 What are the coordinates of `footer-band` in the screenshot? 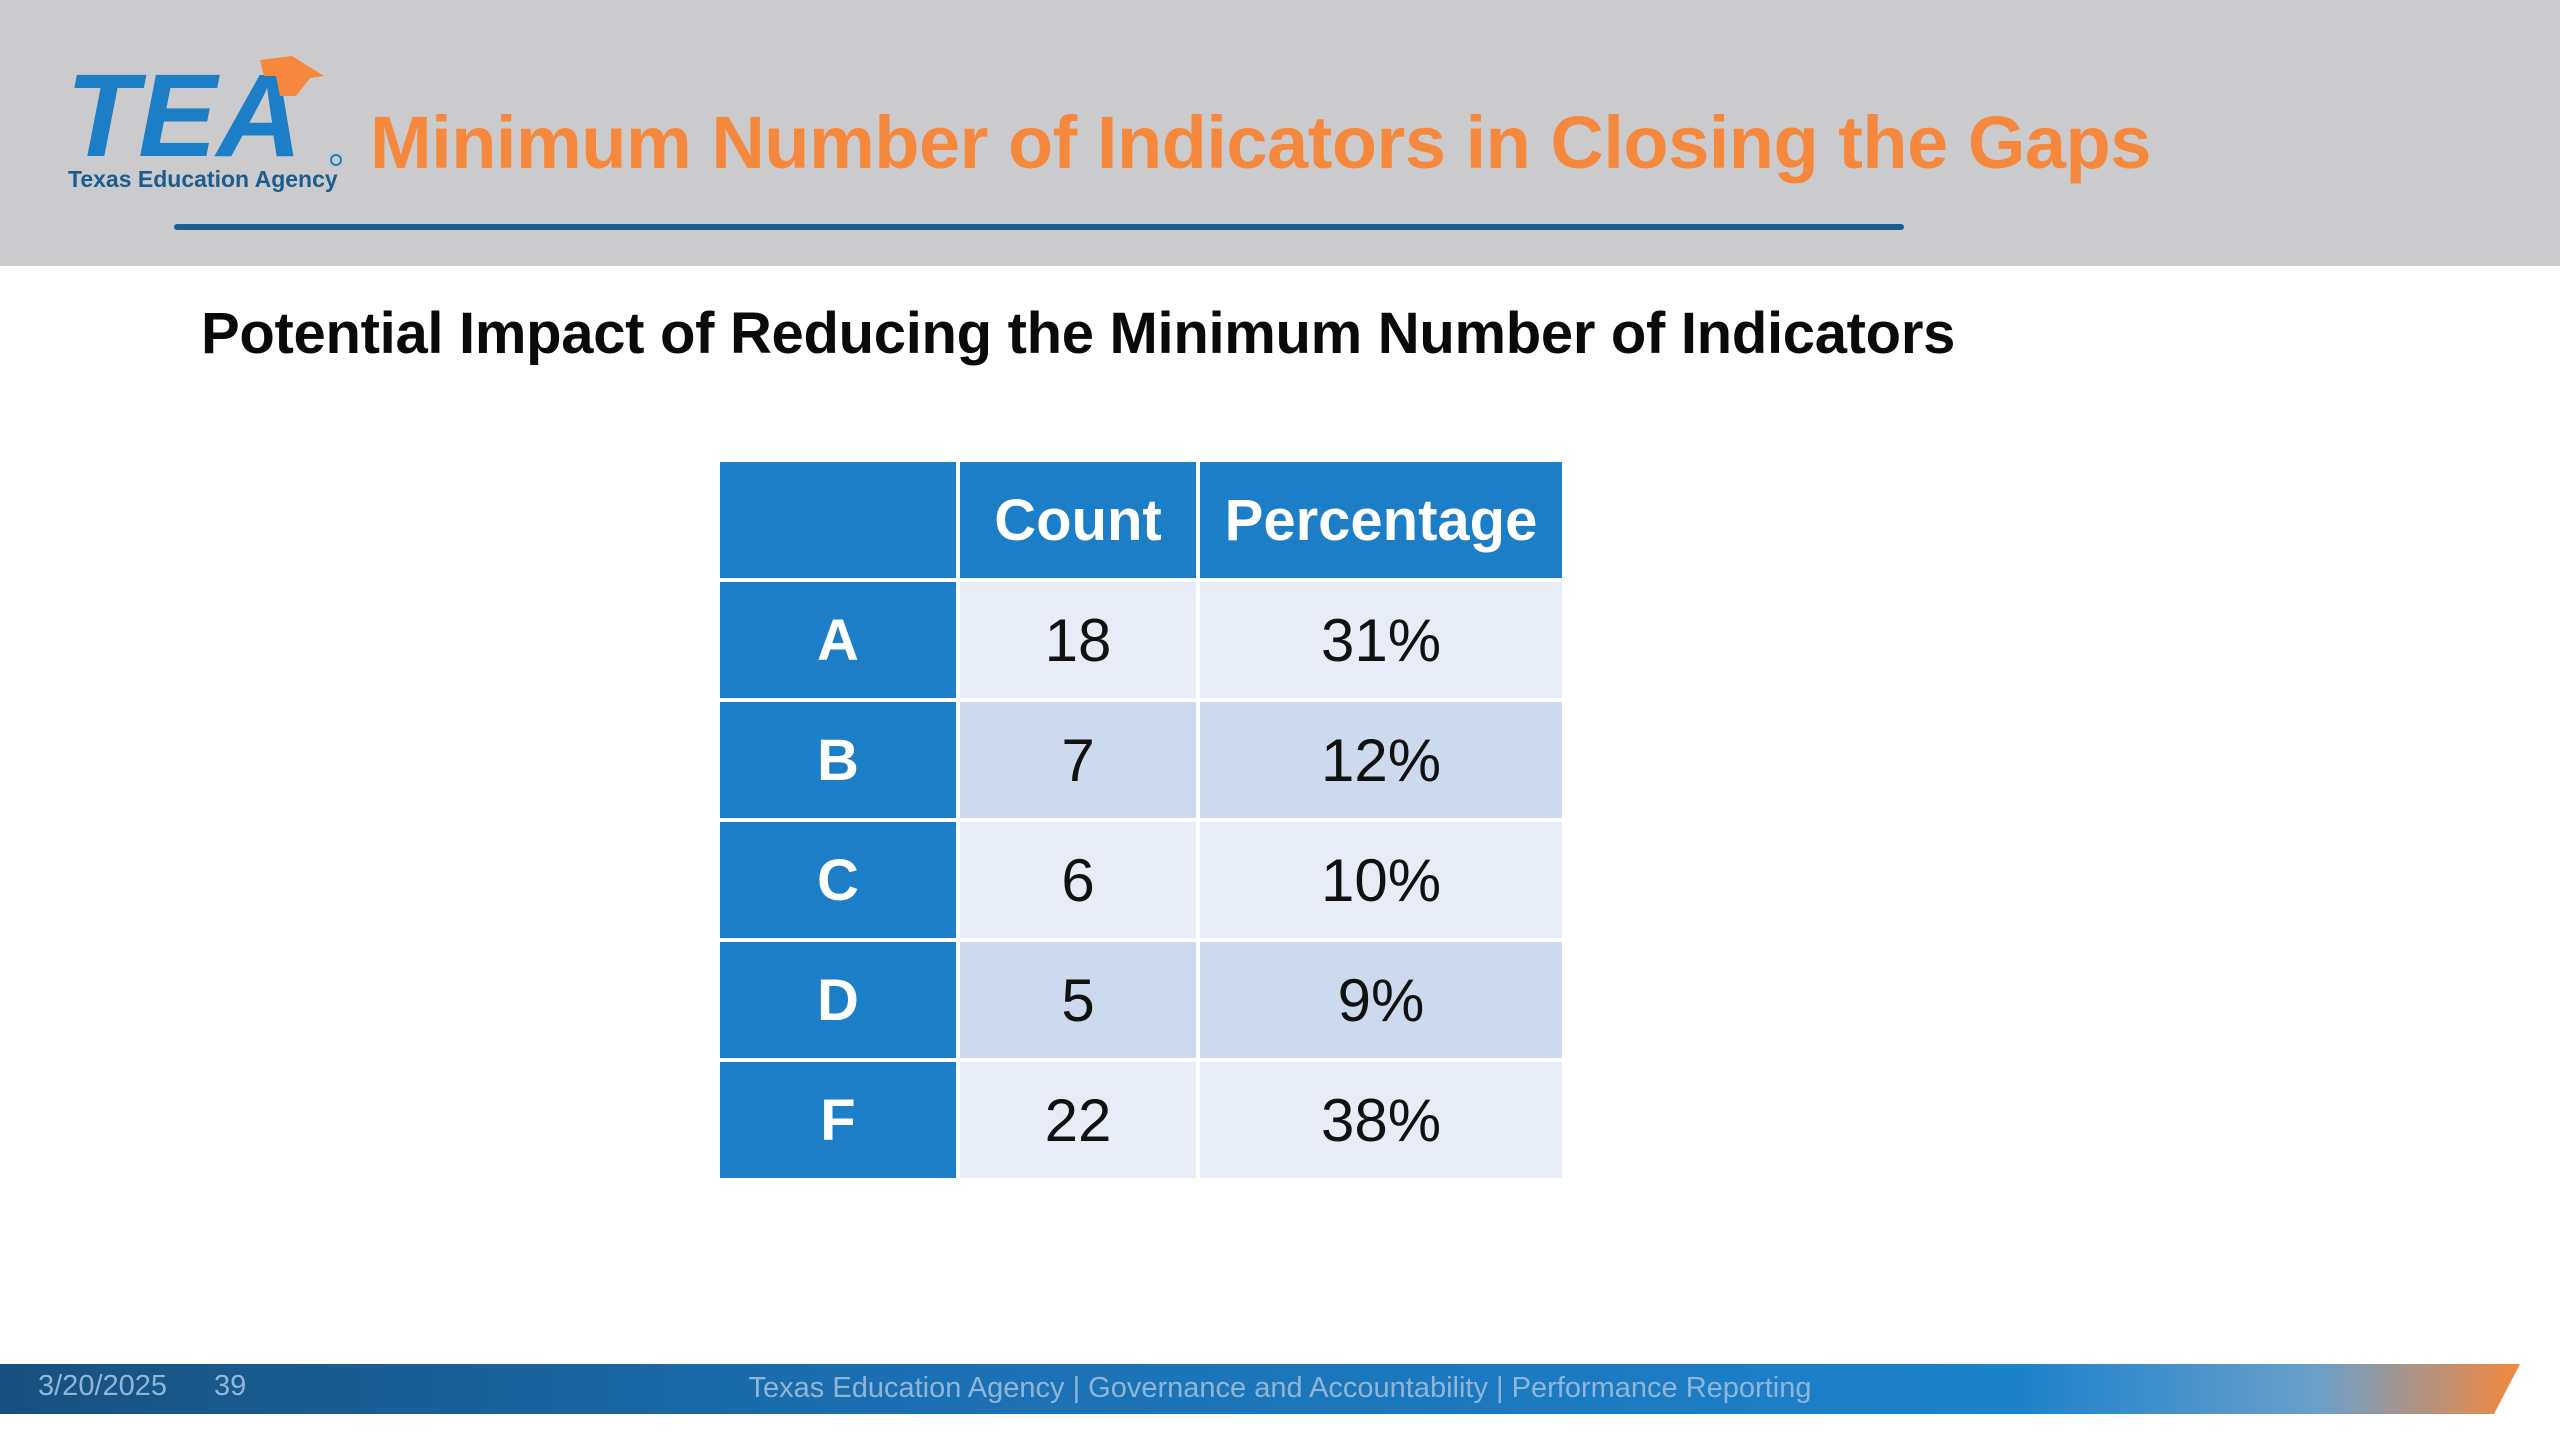 It's located at (1260, 1389).